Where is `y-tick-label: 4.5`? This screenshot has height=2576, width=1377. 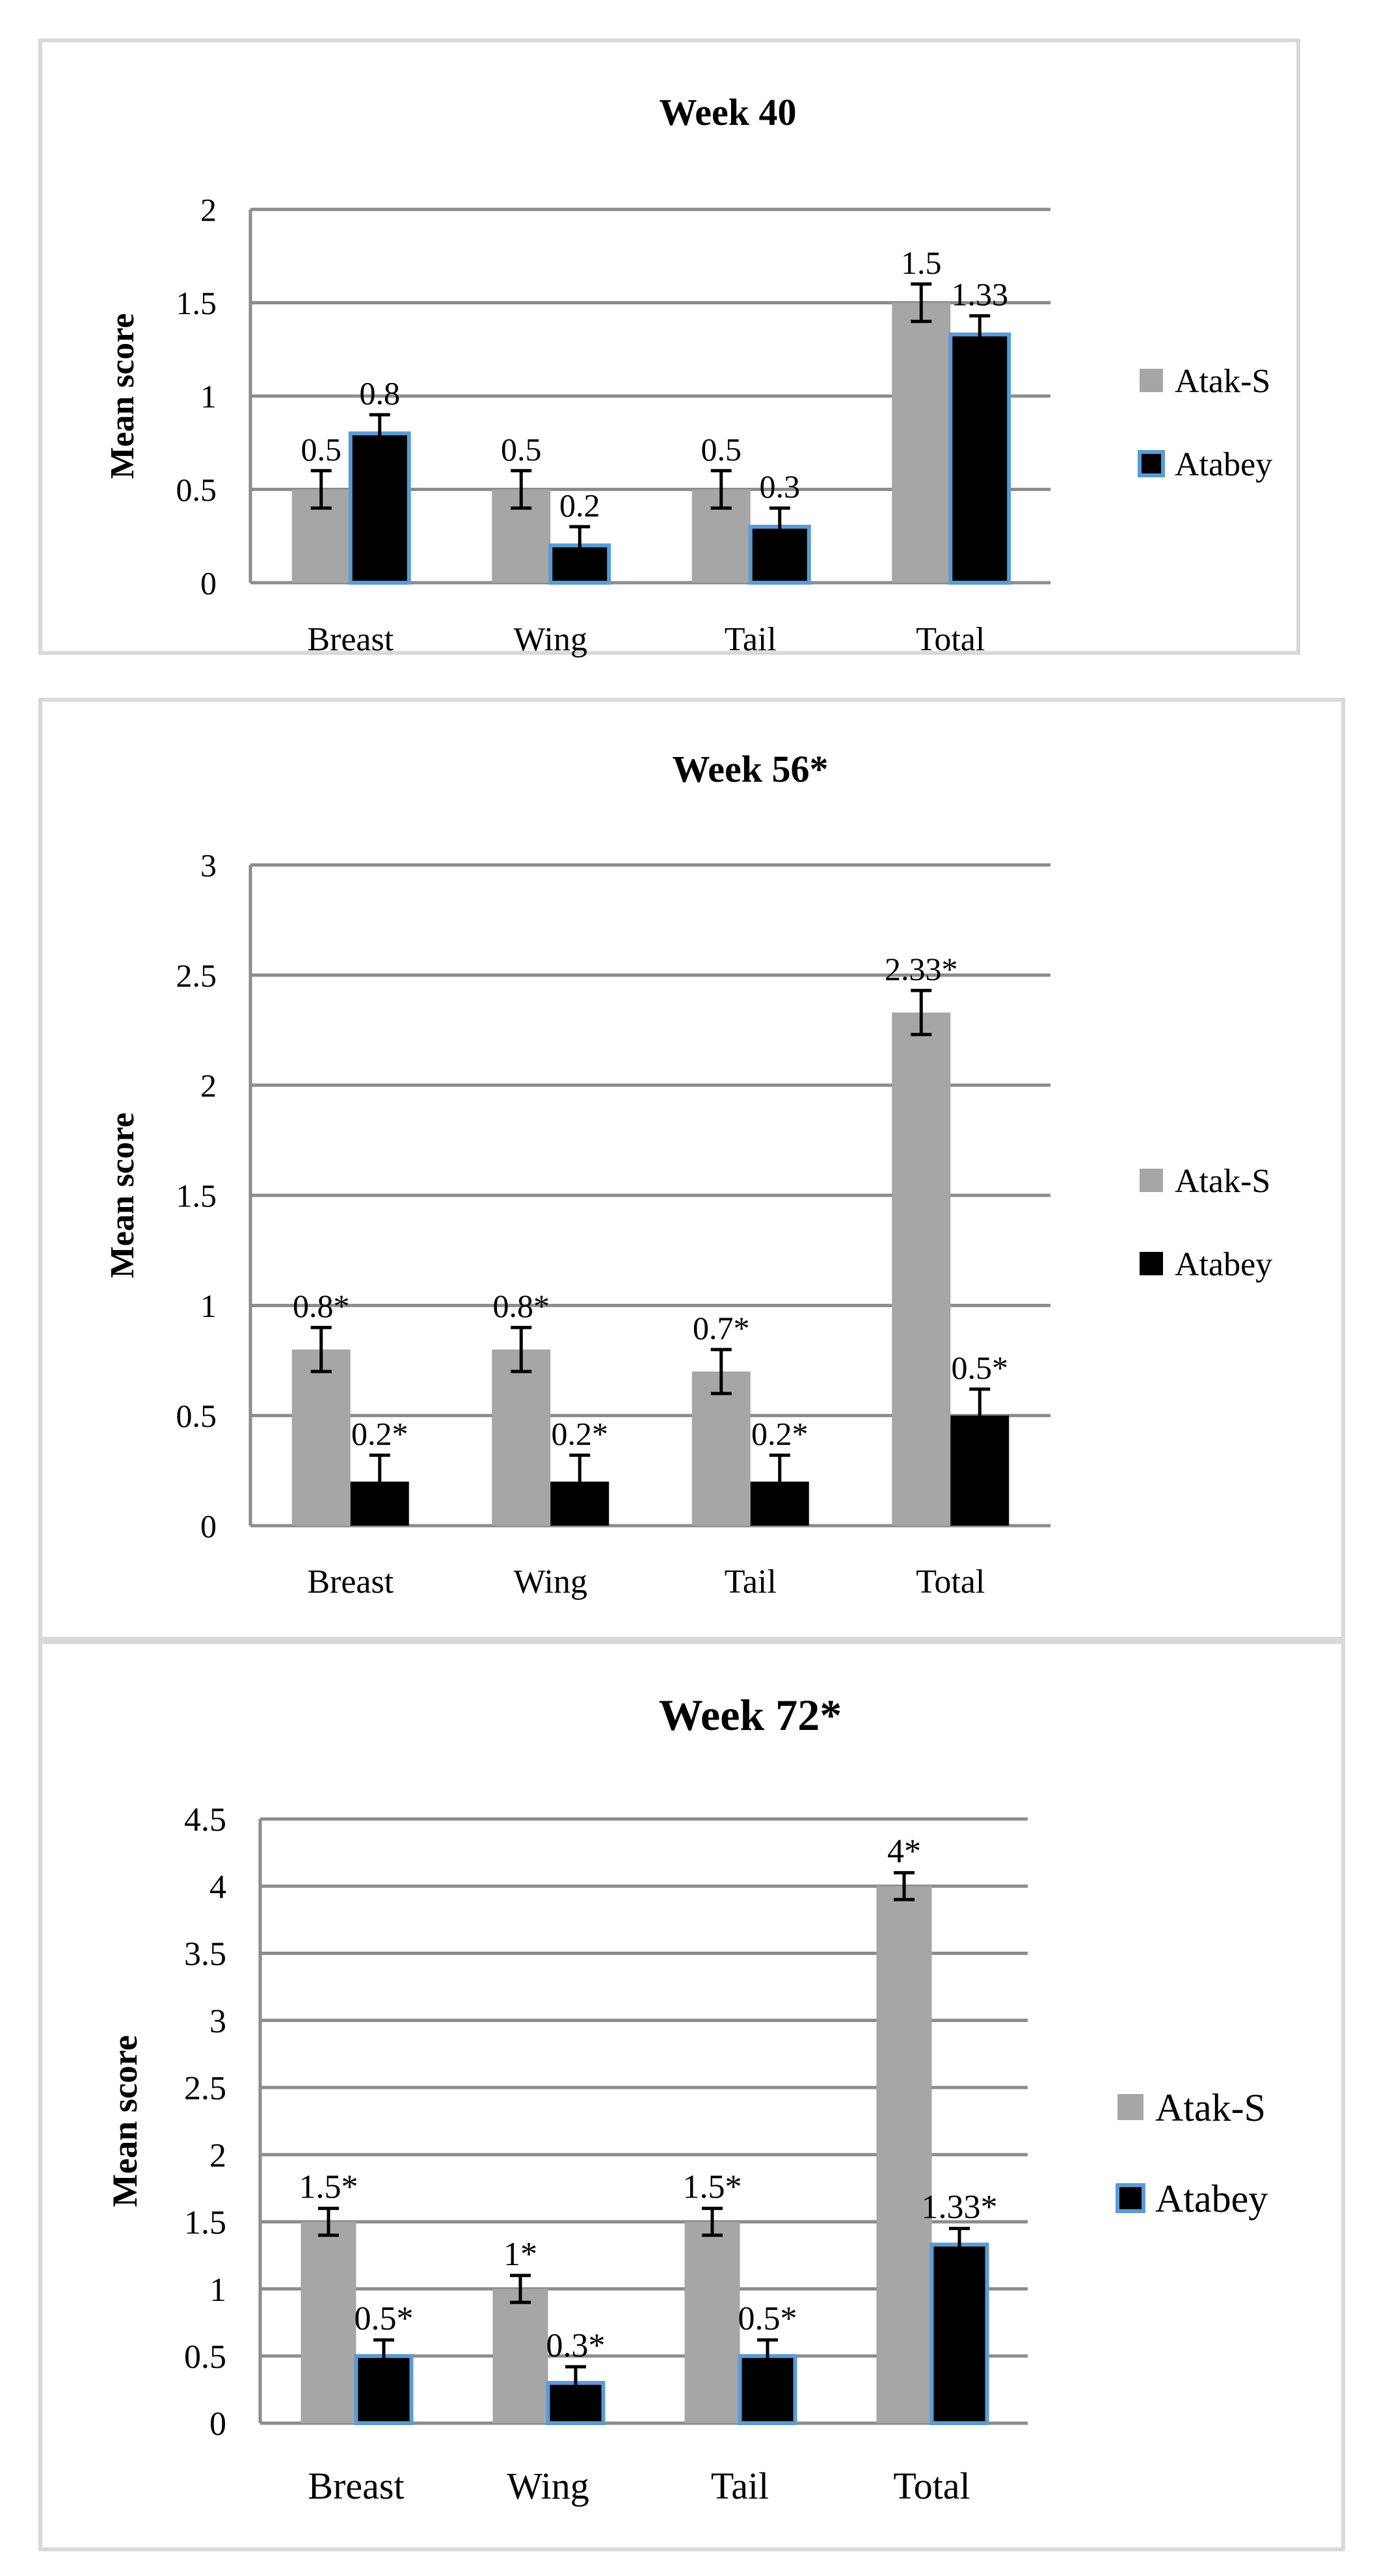 y-tick-label: 4.5 is located at coordinates (205, 1820).